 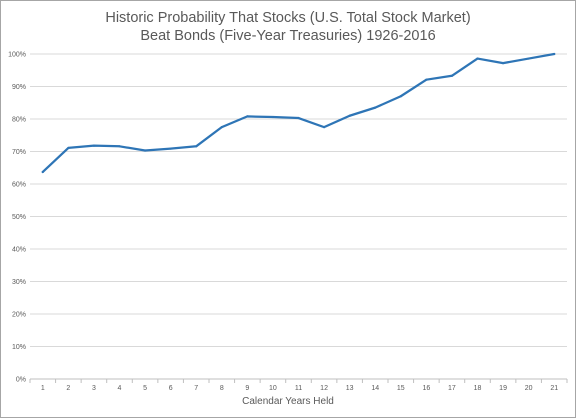 I want to click on x-tick-label: 6, so click(x=171, y=388).